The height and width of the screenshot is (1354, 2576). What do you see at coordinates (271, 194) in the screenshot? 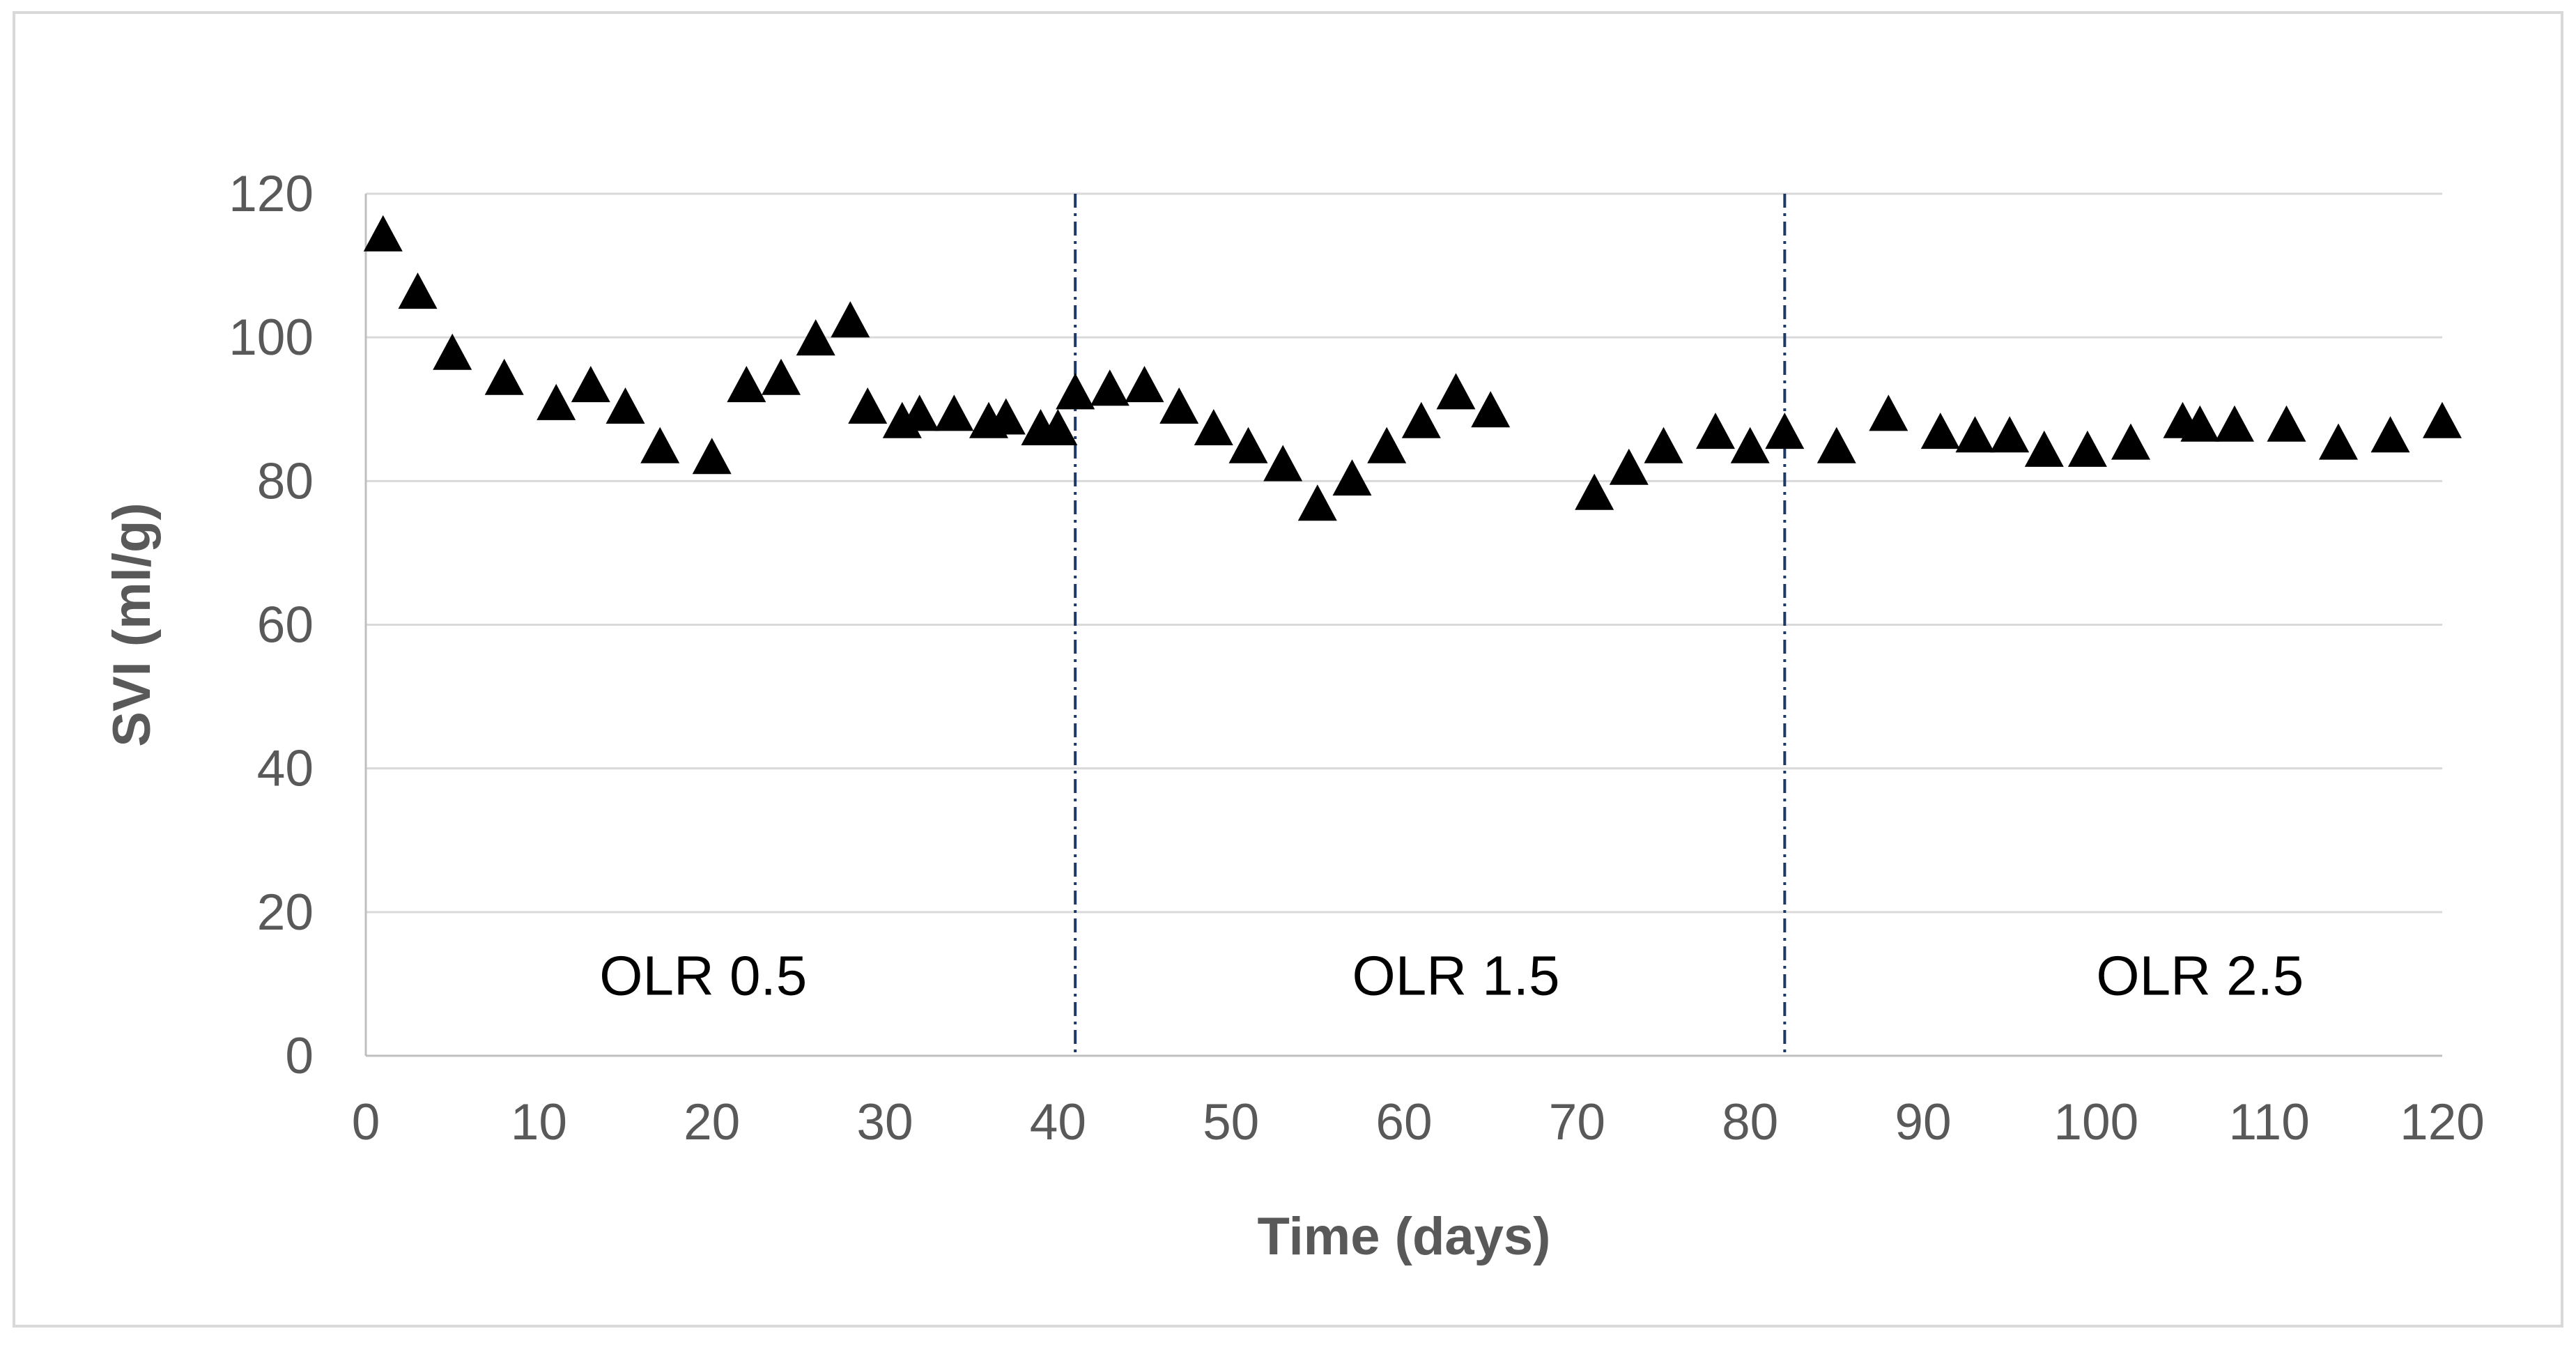
I see `y-tick-label: 120` at bounding box center [271, 194].